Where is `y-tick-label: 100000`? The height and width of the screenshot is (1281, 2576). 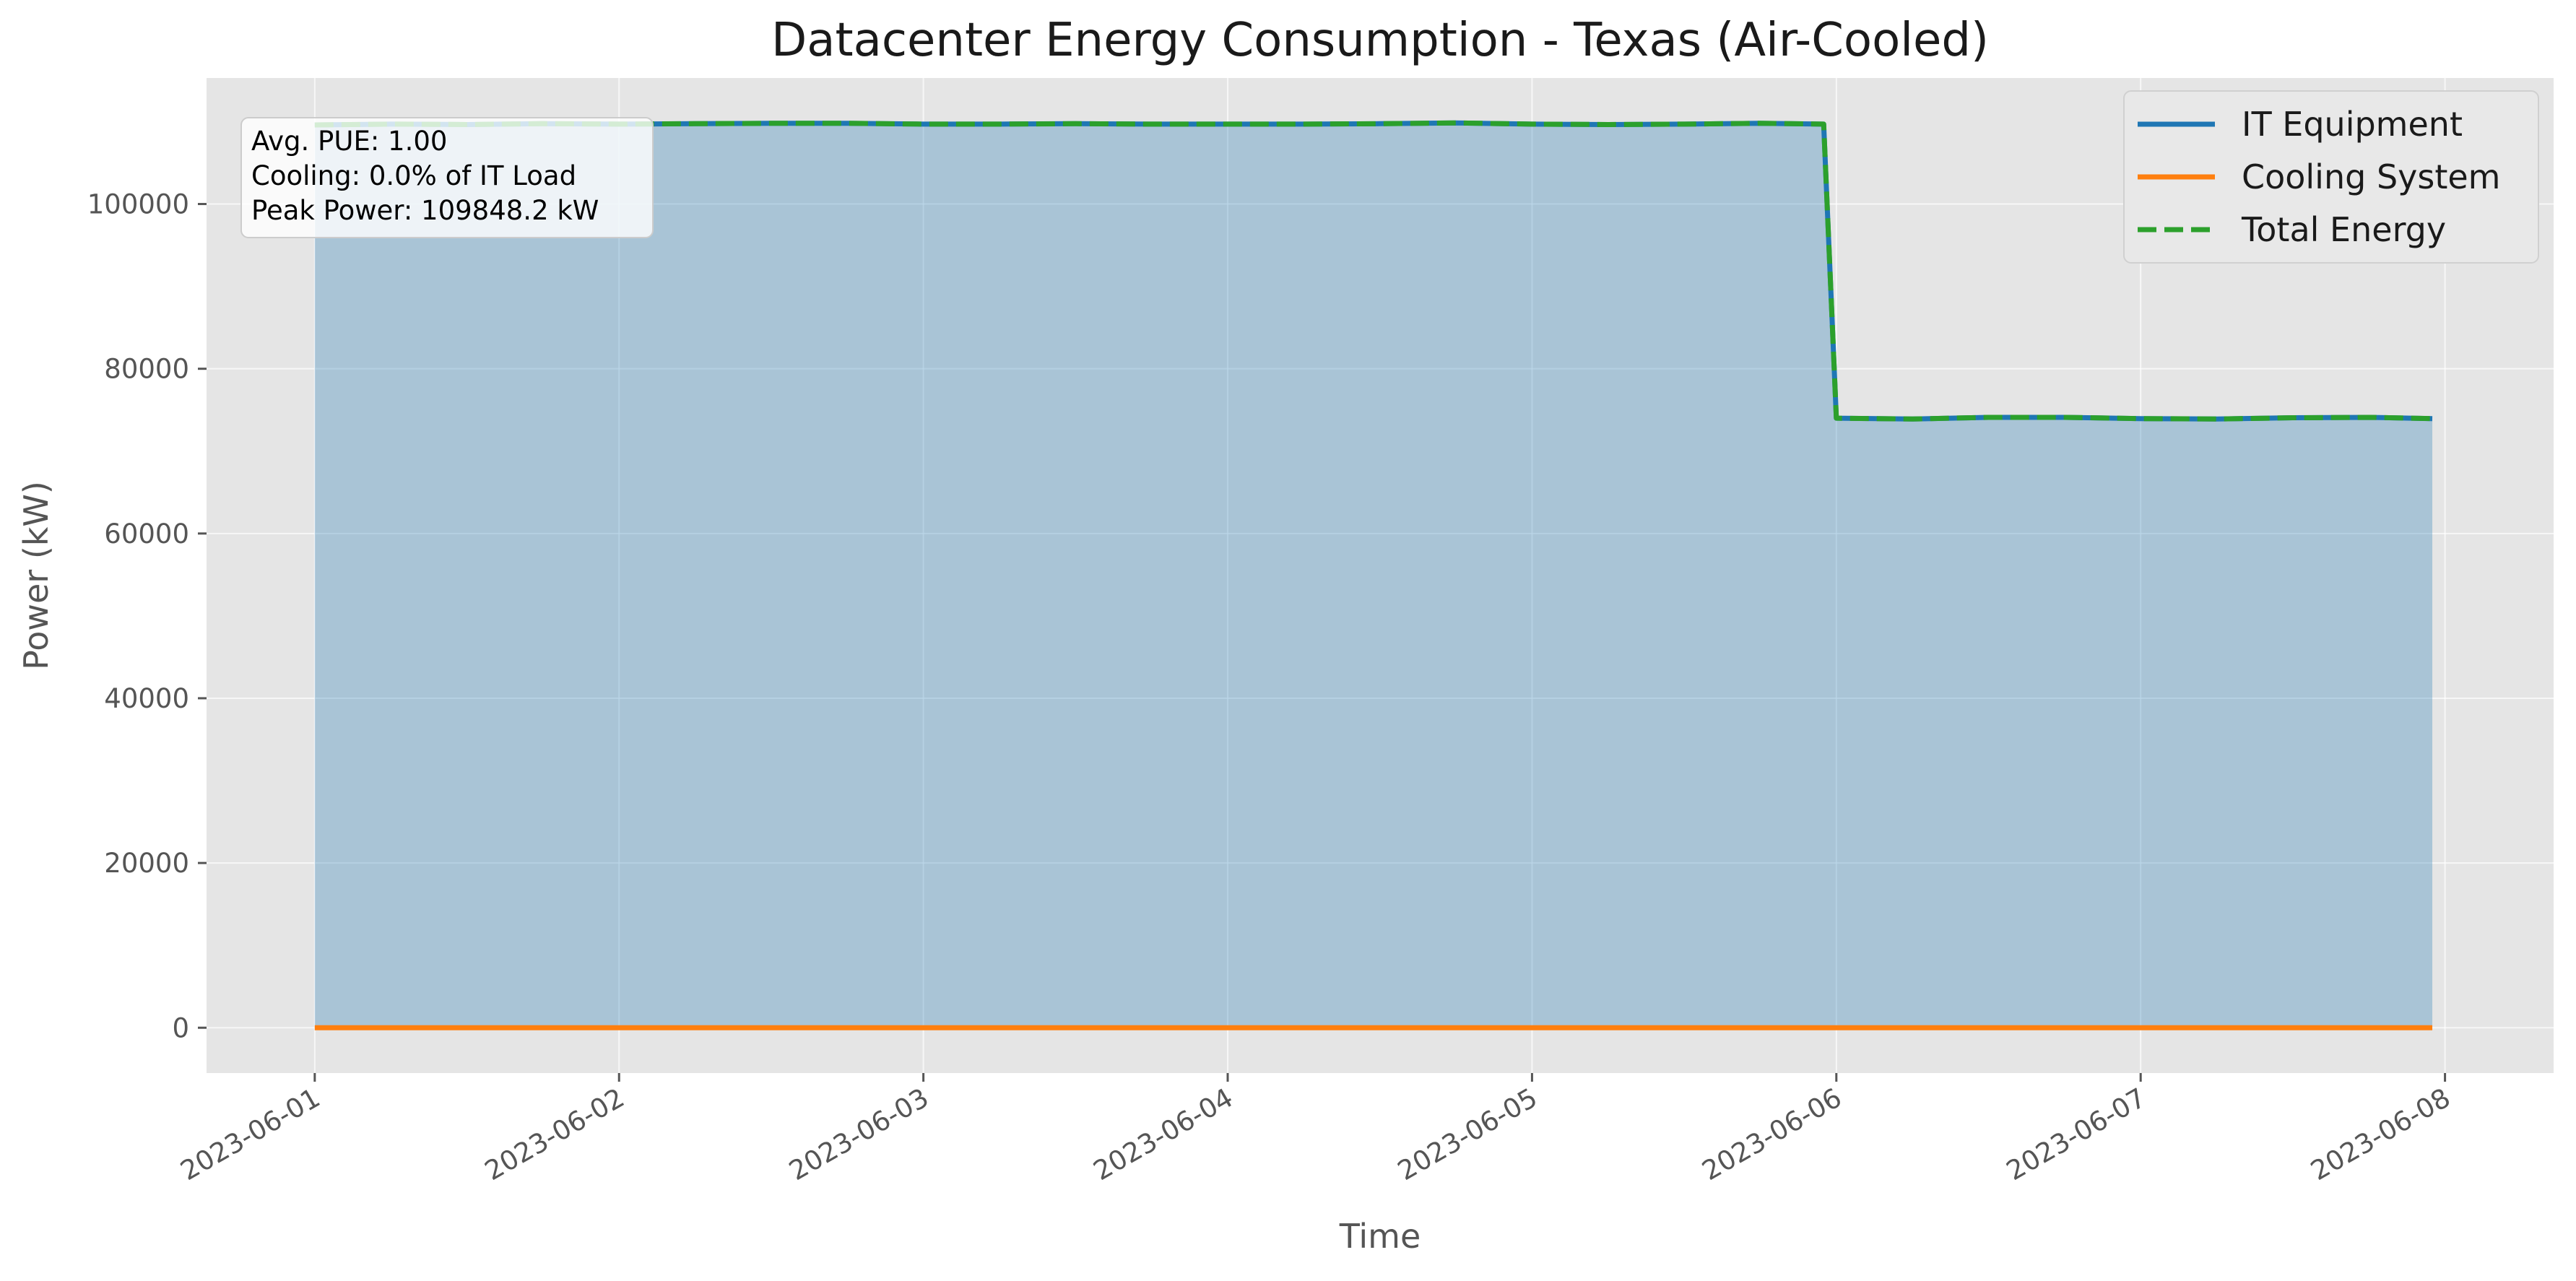 y-tick-label: 100000 is located at coordinates (138, 204).